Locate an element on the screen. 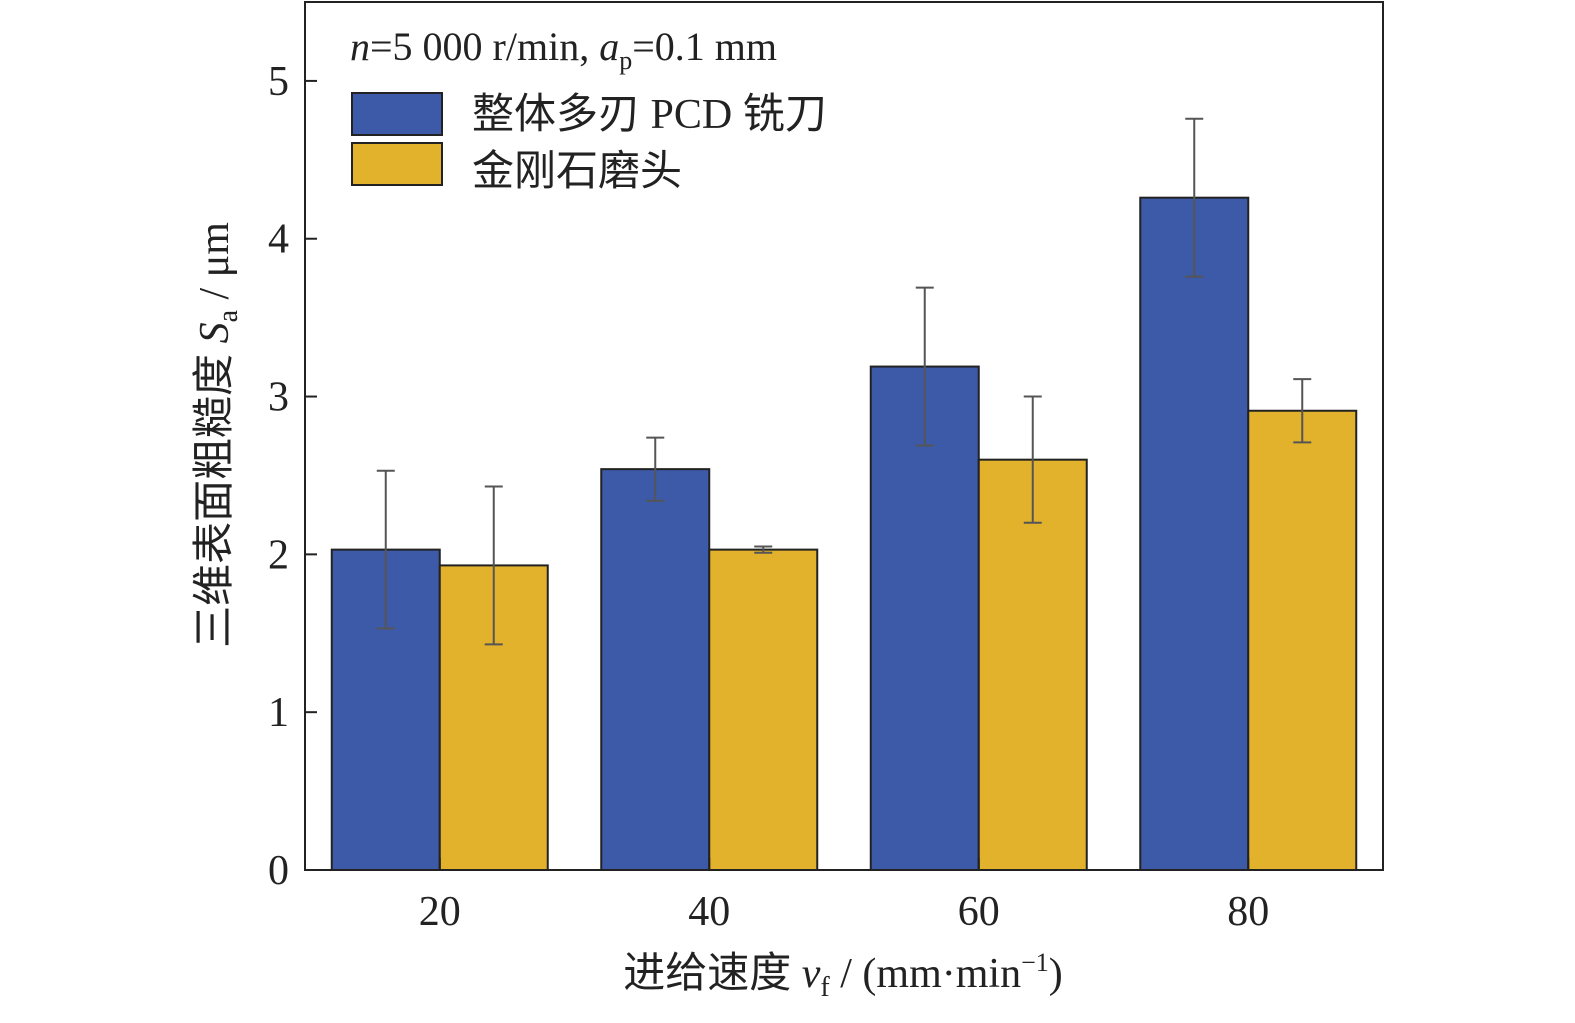 This screenshot has height=1023, width=1575. y-tick-label: 3 is located at coordinates (278, 398).